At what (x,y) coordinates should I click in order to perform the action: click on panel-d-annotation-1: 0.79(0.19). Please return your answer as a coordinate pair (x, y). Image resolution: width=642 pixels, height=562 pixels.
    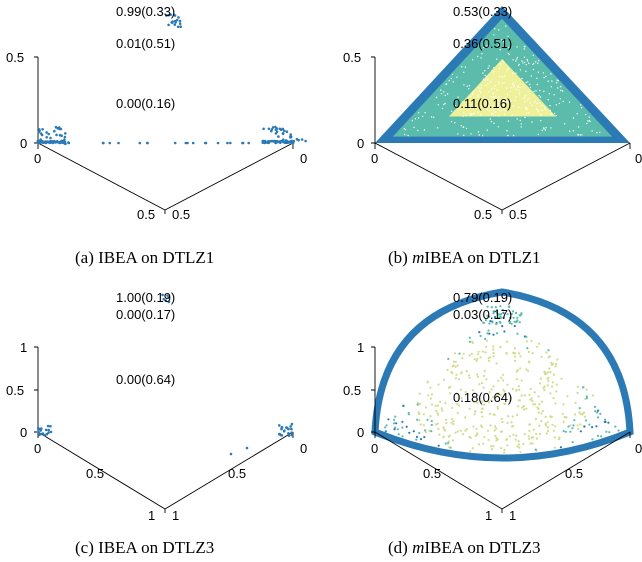
    Looking at the image, I should click on (482, 297).